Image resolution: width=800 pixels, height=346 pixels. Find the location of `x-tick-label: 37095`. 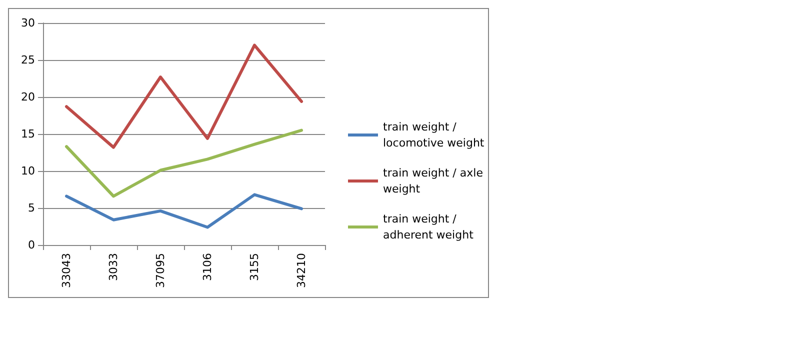

x-tick-label: 37095 is located at coordinates (160, 270).